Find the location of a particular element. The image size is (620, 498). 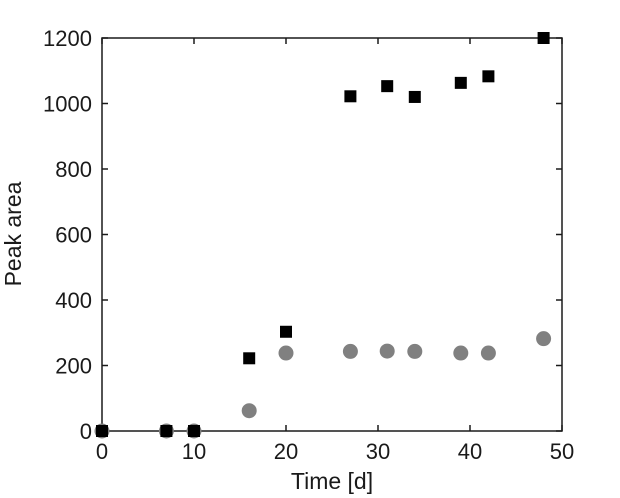

y-tick-label: 0 is located at coordinates (86, 431).